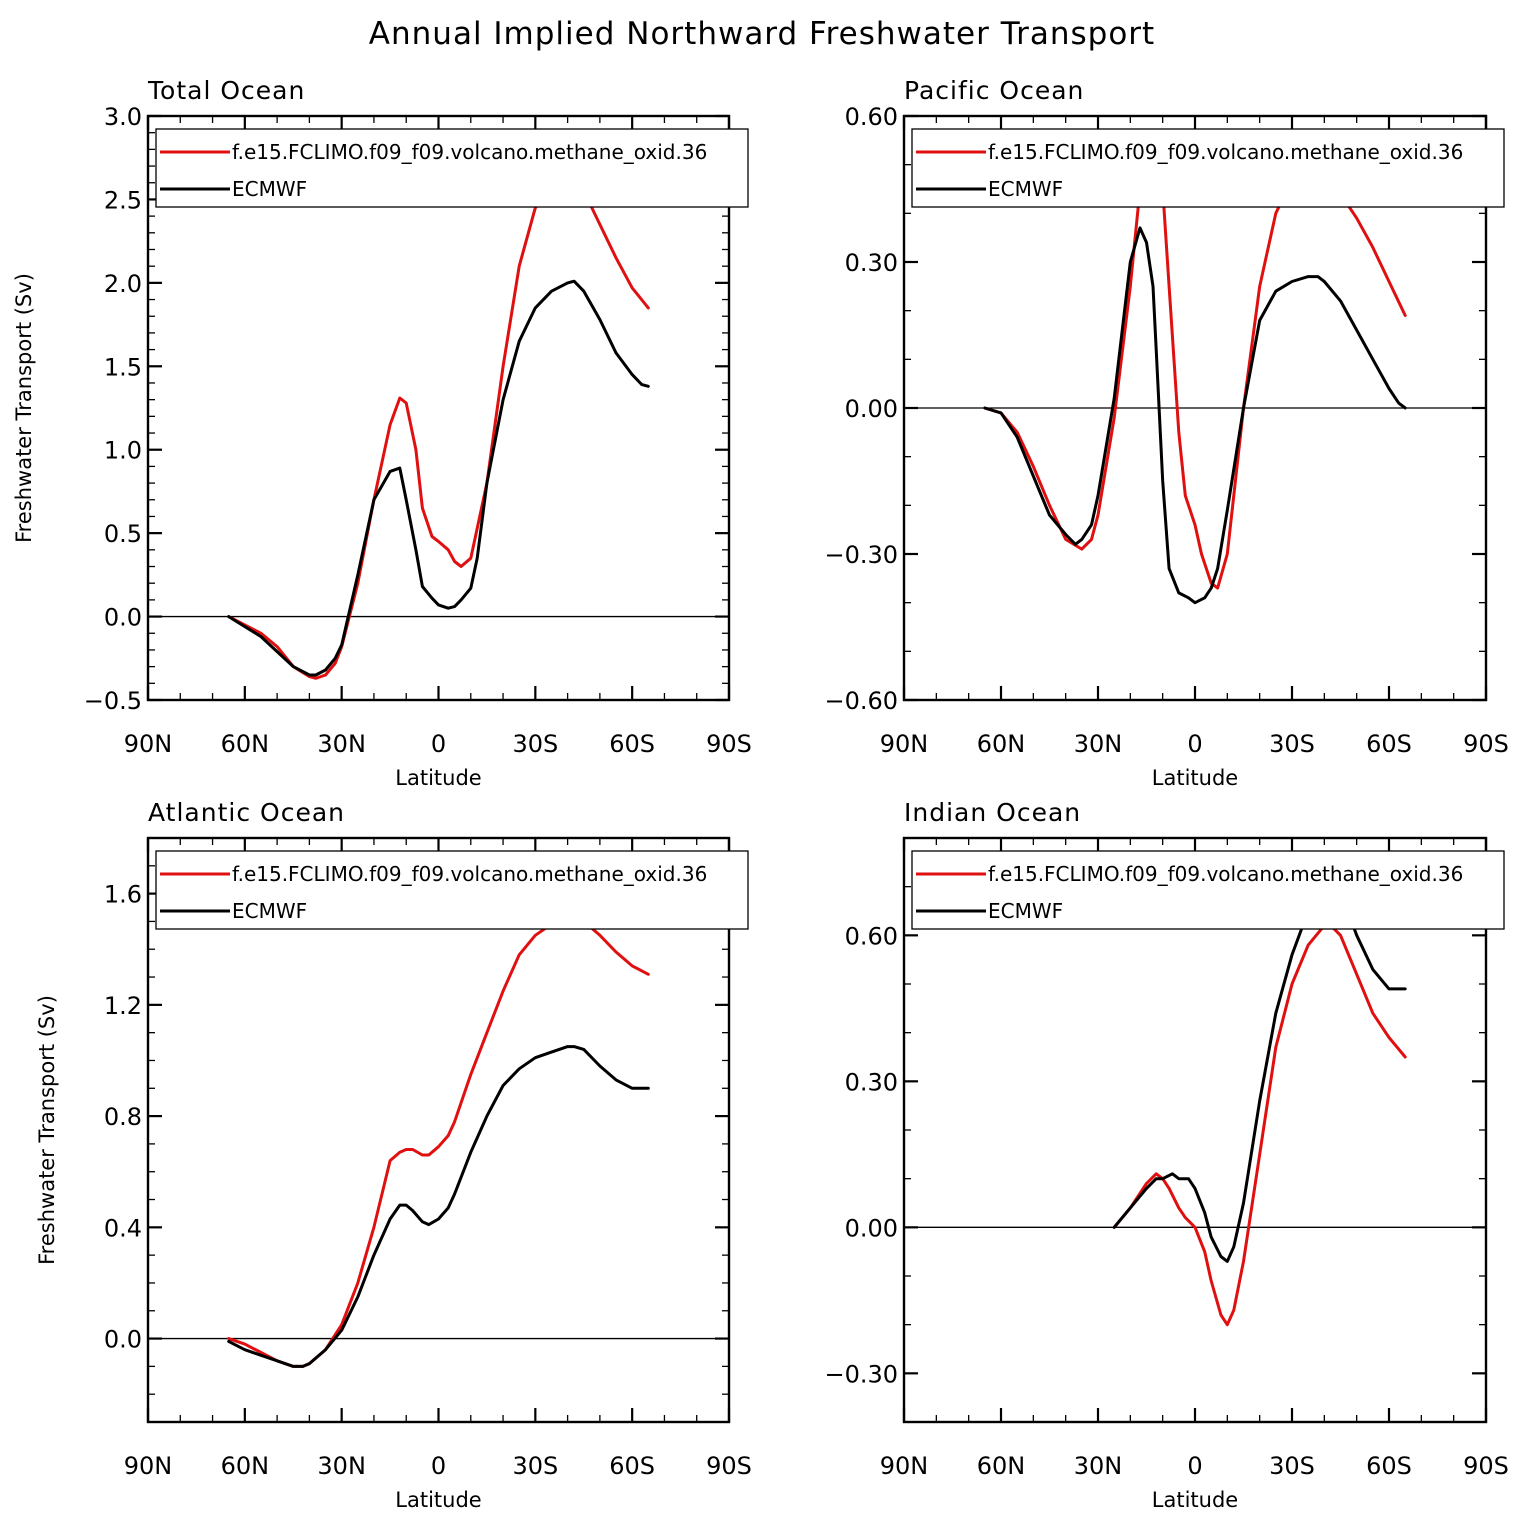 This screenshot has height=1527, width=1524. What do you see at coordinates (246, 812) in the screenshot?
I see `panel-title: Atlantic Ocean` at bounding box center [246, 812].